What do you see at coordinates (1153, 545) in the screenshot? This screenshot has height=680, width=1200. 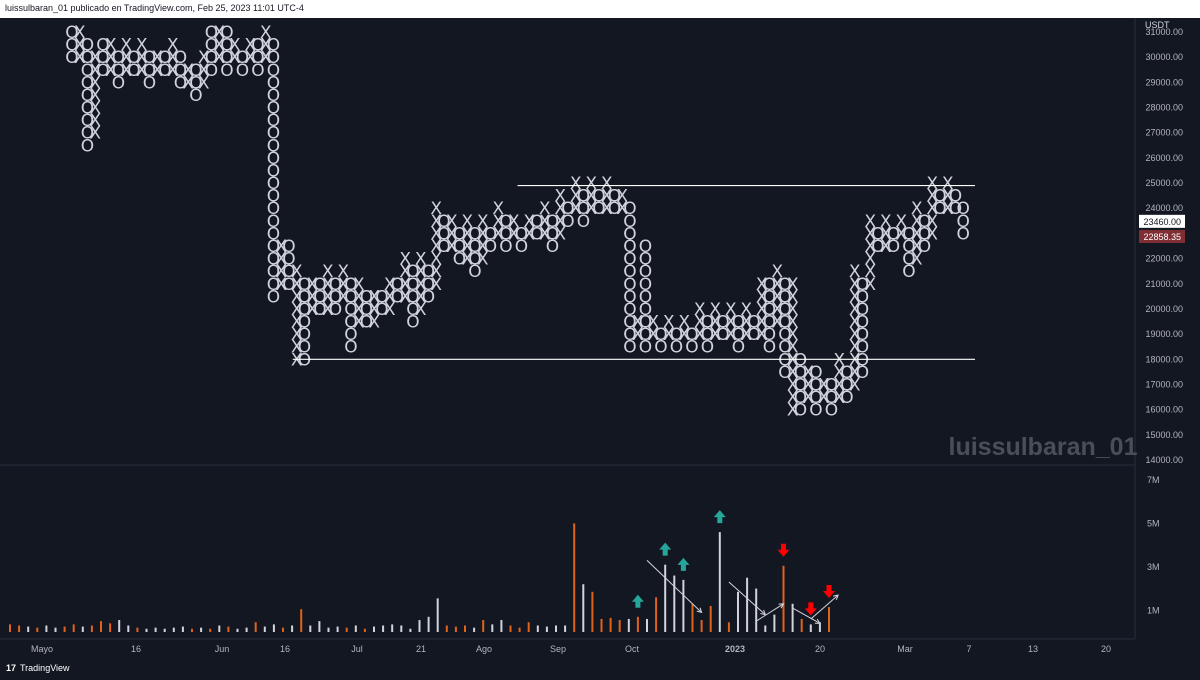 I see `volume-axis: 7M 5M 3M 1M` at bounding box center [1153, 545].